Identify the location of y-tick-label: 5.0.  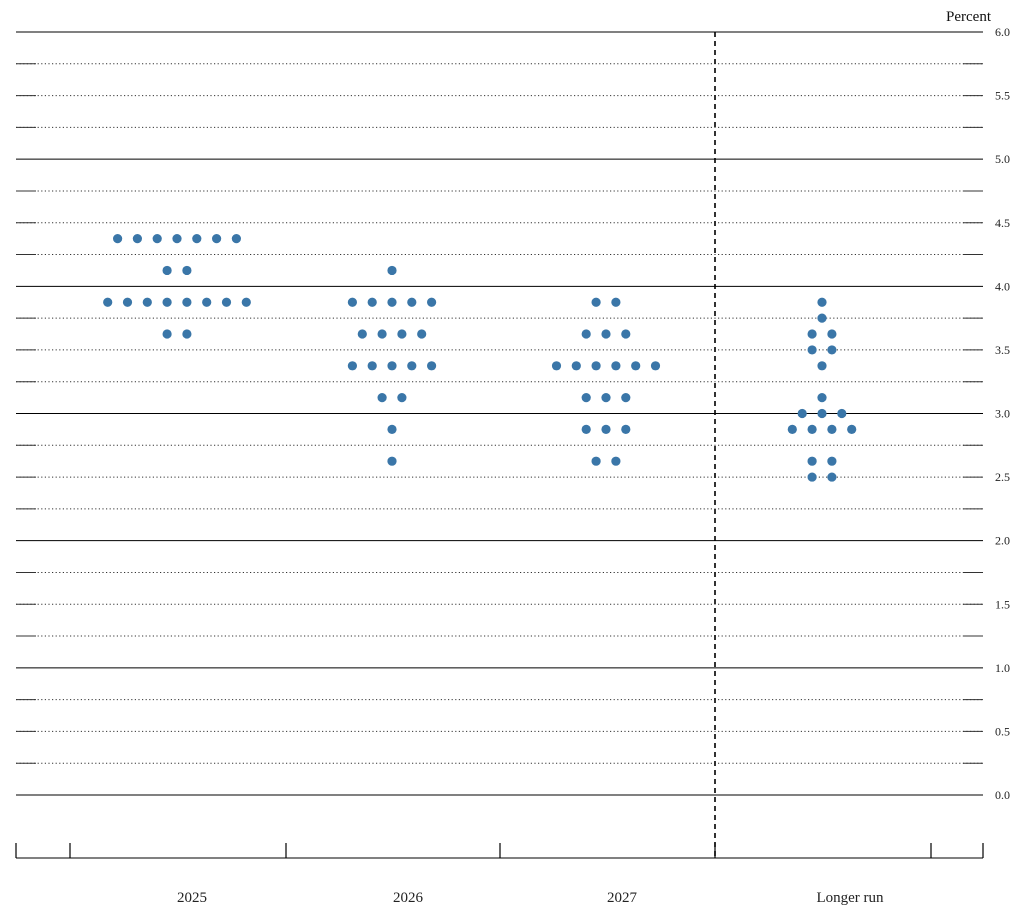
(1002, 159).